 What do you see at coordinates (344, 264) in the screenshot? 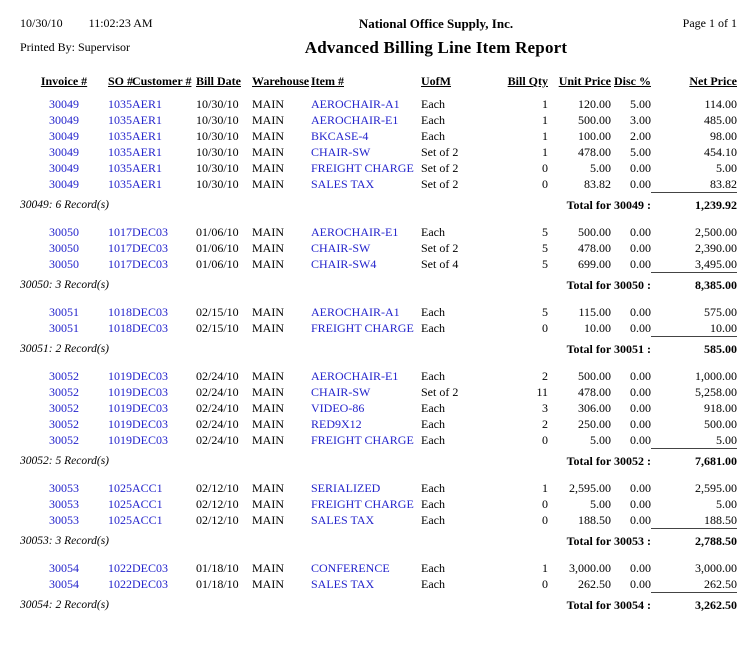
I see `cell-item: CHAIR-SW4` at bounding box center [344, 264].